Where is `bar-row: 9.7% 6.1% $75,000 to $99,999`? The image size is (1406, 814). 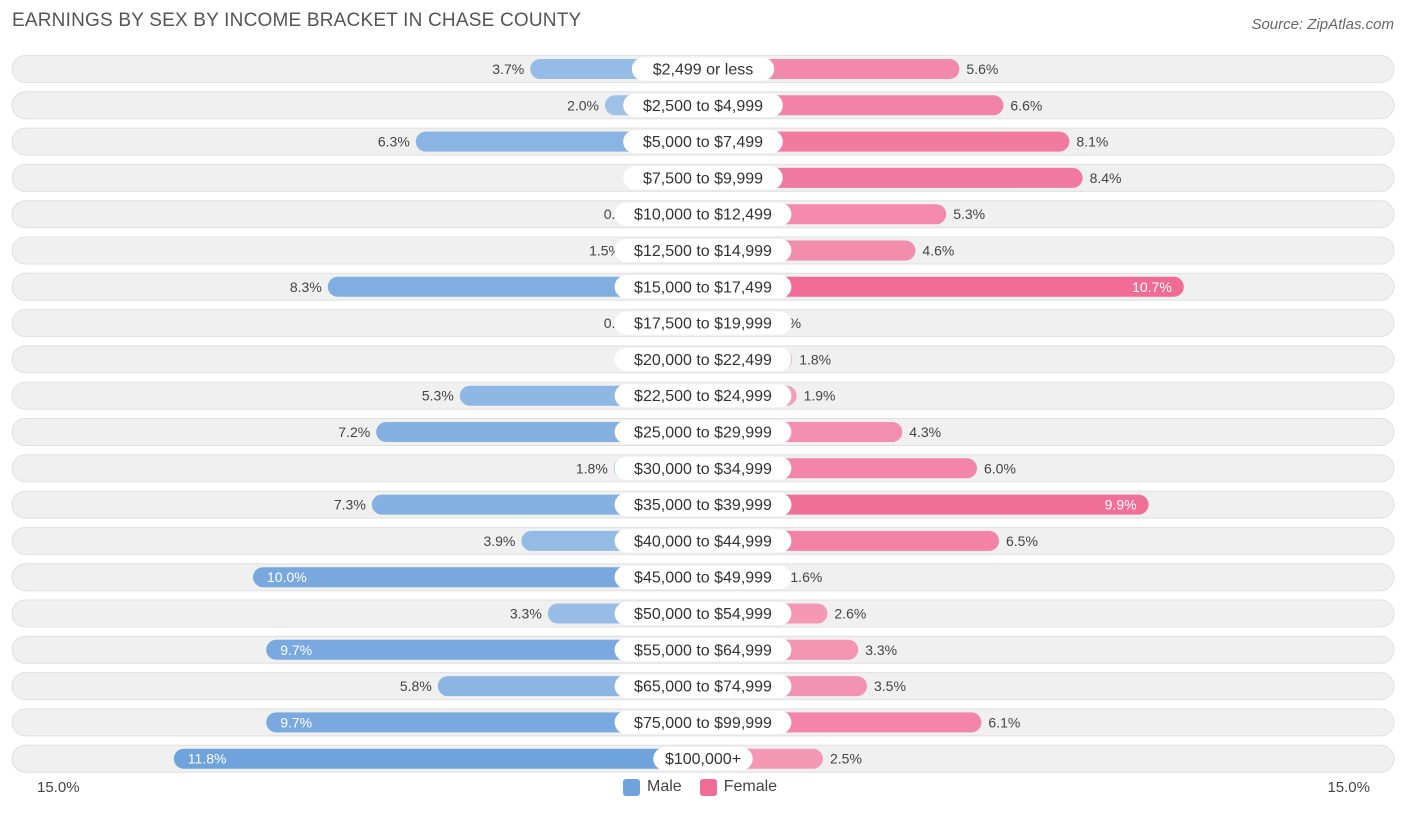 bar-row: 9.7% 6.1% $75,000 to $99,999 is located at coordinates (703, 722).